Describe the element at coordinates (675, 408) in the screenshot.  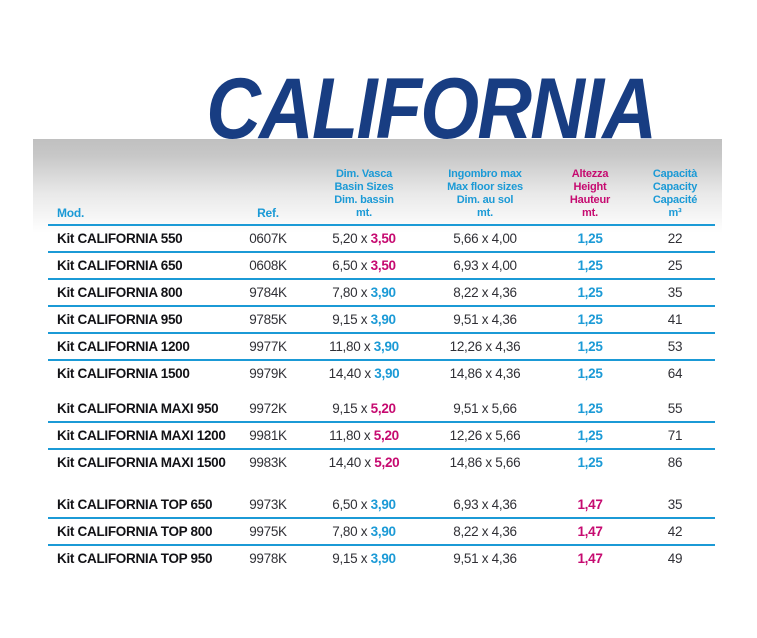
I see `capacity-value: 55` at that location.